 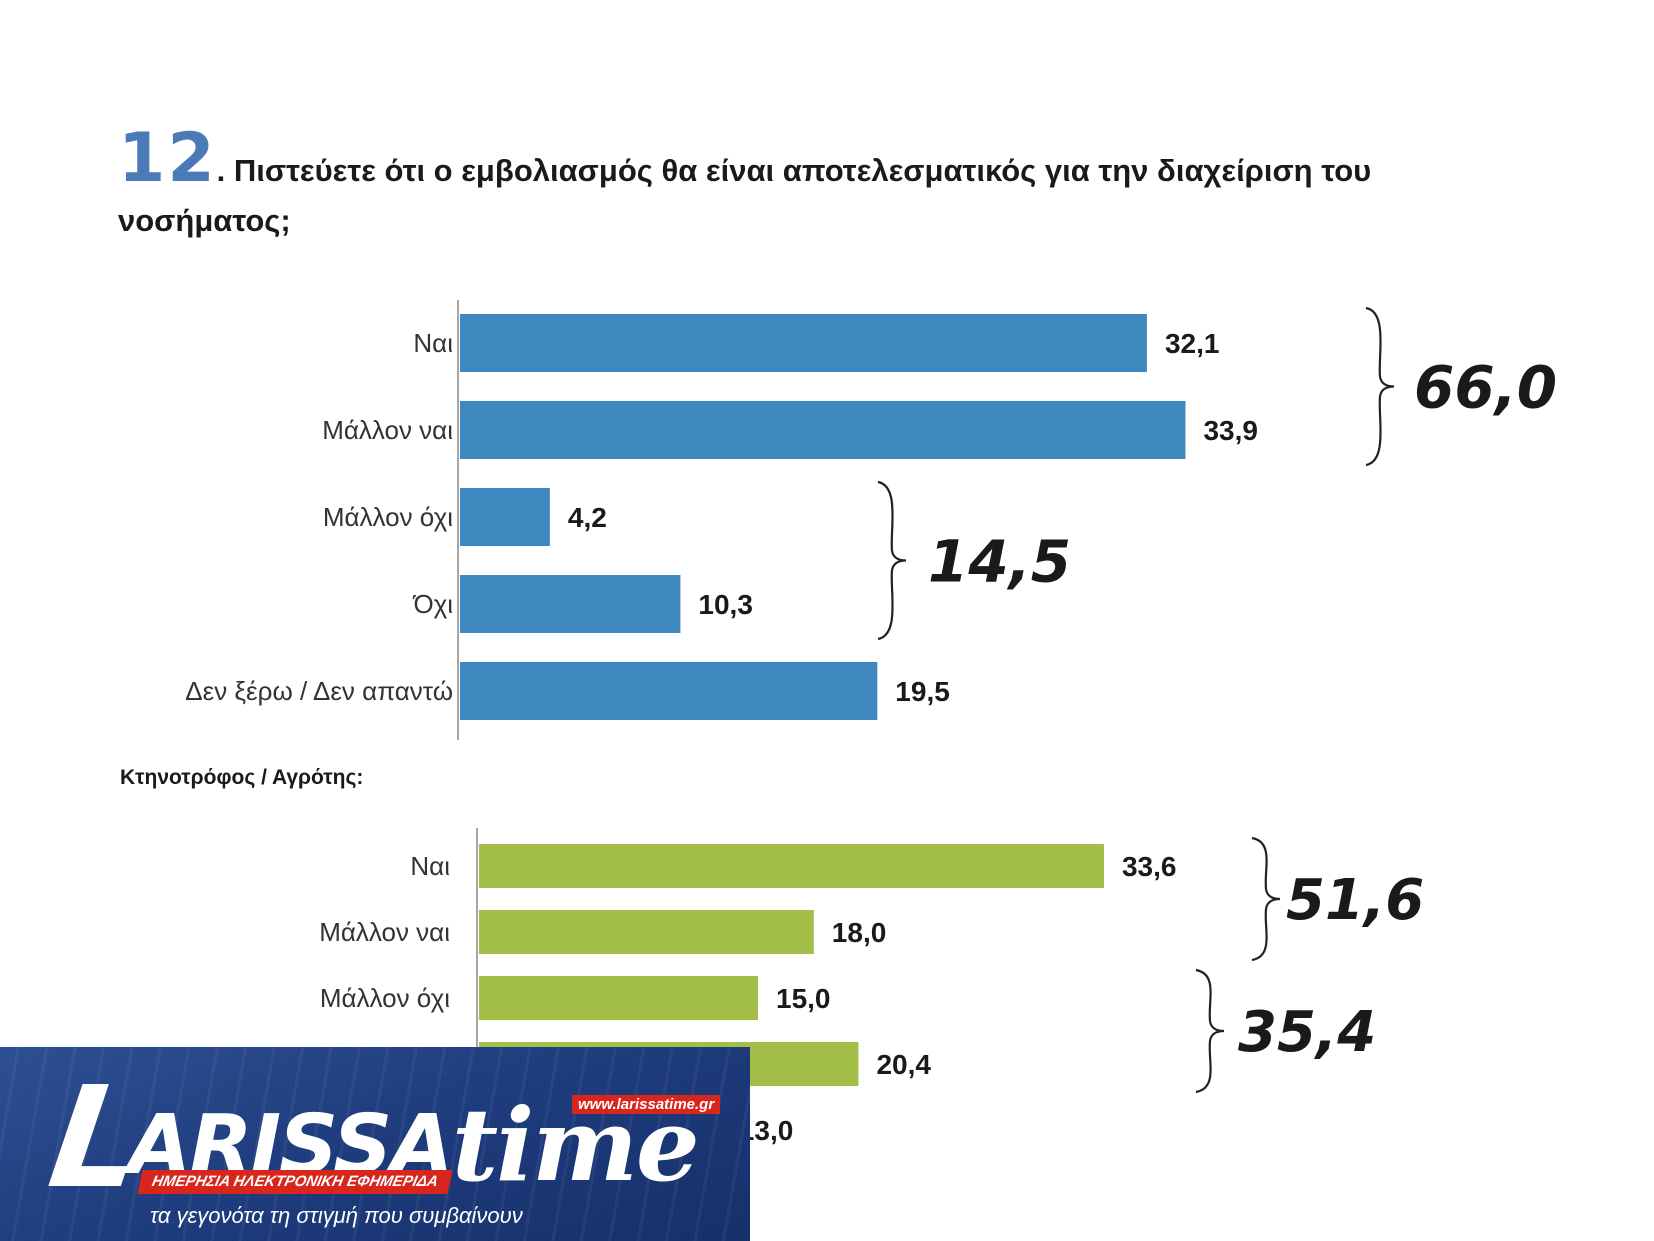 What do you see at coordinates (587, 517) in the screenshot?
I see `chart1-value-label: 4,2` at bounding box center [587, 517].